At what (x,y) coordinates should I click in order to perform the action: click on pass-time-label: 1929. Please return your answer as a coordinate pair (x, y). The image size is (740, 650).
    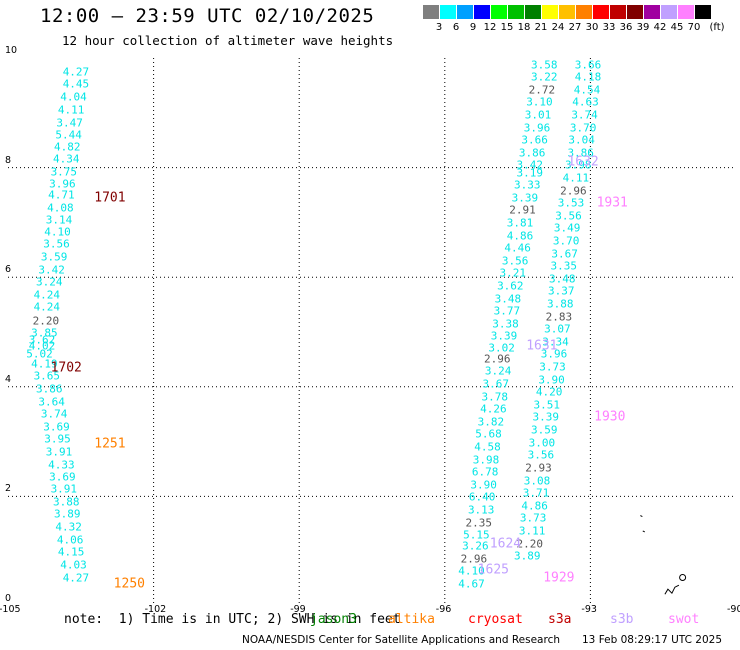
    Looking at the image, I should click on (559, 577).